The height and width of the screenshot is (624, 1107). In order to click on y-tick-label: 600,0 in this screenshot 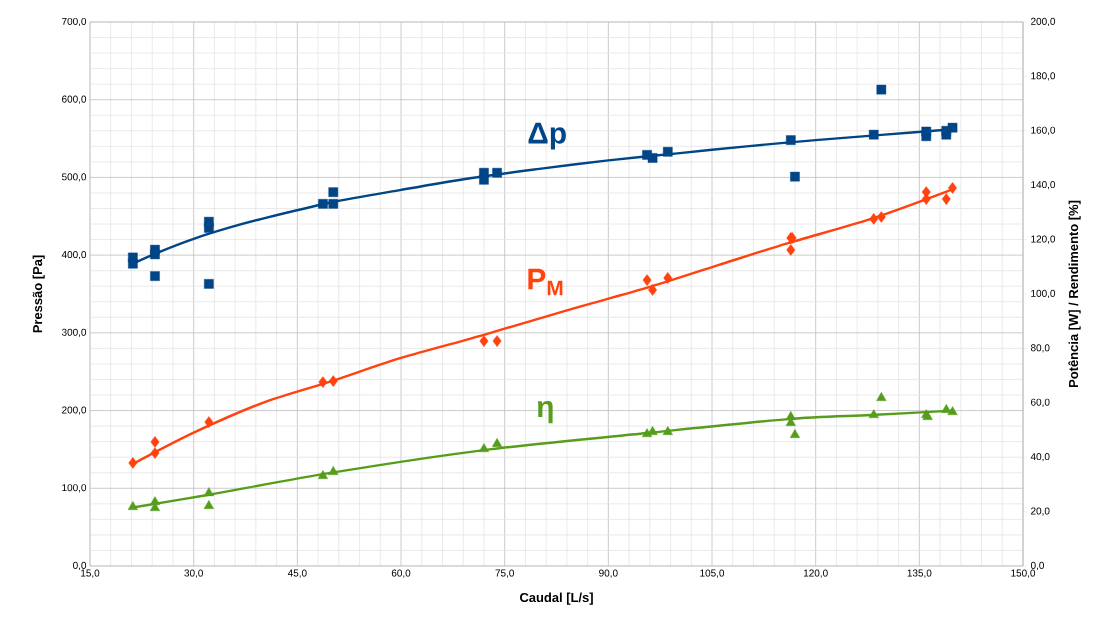, I will do `click(74, 99)`.